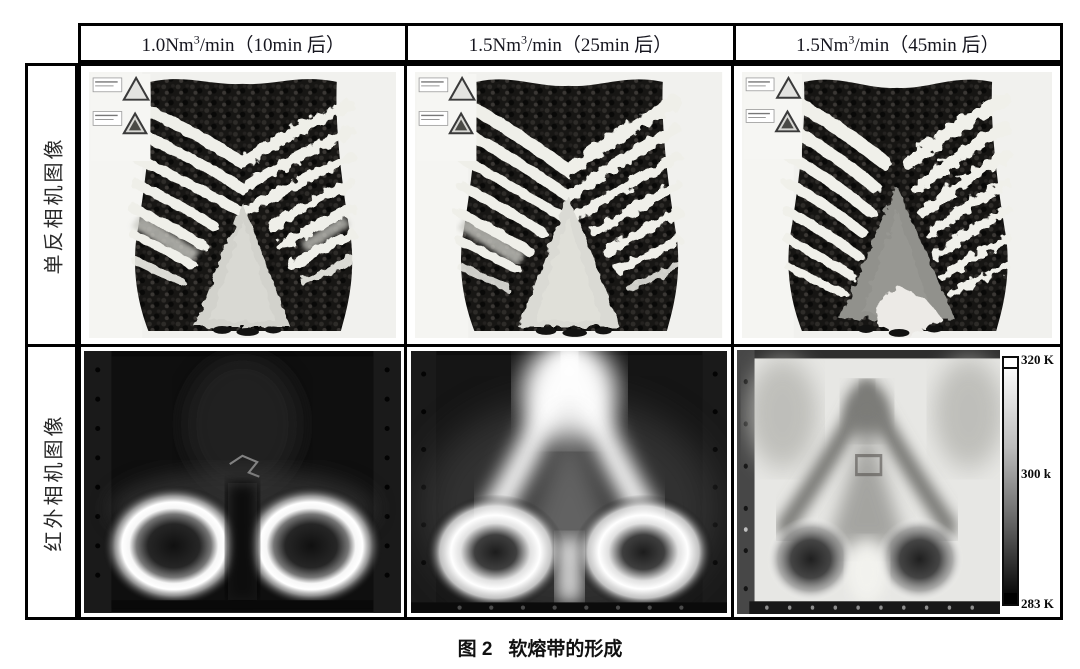 The image size is (1080, 669). I want to click on colorbar-label-mid: 300 k, so click(1036, 474).